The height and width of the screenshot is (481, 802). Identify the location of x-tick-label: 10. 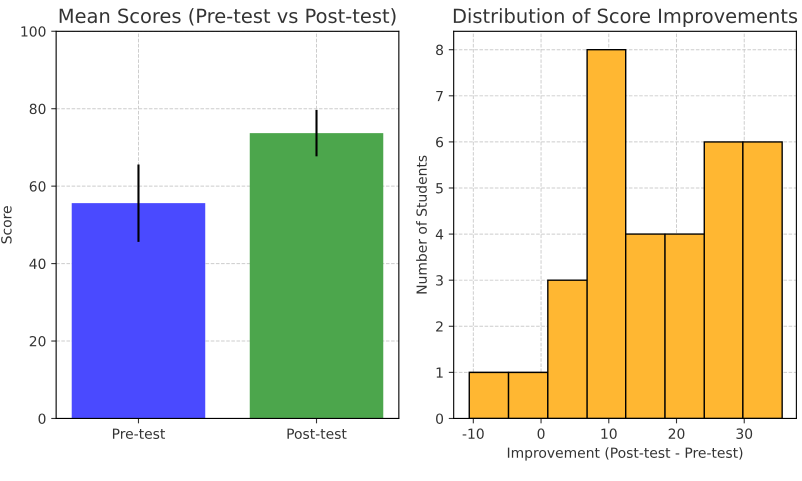
(609, 433).